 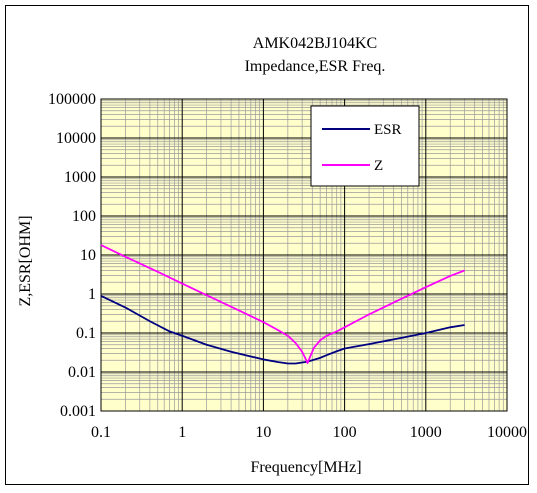 I want to click on x-axis-label: Frequency[MHz], so click(x=305, y=467).